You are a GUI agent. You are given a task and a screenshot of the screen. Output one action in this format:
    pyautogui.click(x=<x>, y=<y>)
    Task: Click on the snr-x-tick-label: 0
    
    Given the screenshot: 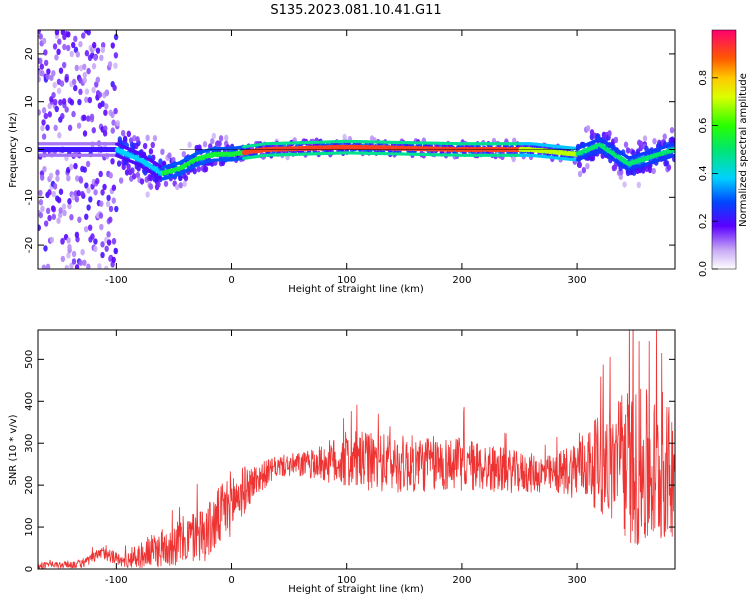 What is the action you would take?
    pyautogui.click(x=231, y=580)
    